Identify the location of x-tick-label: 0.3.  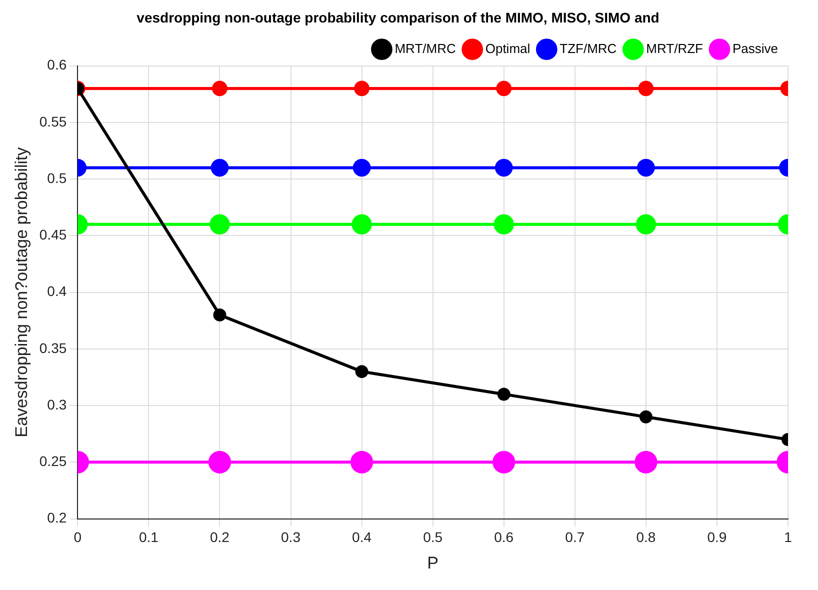
(291, 537).